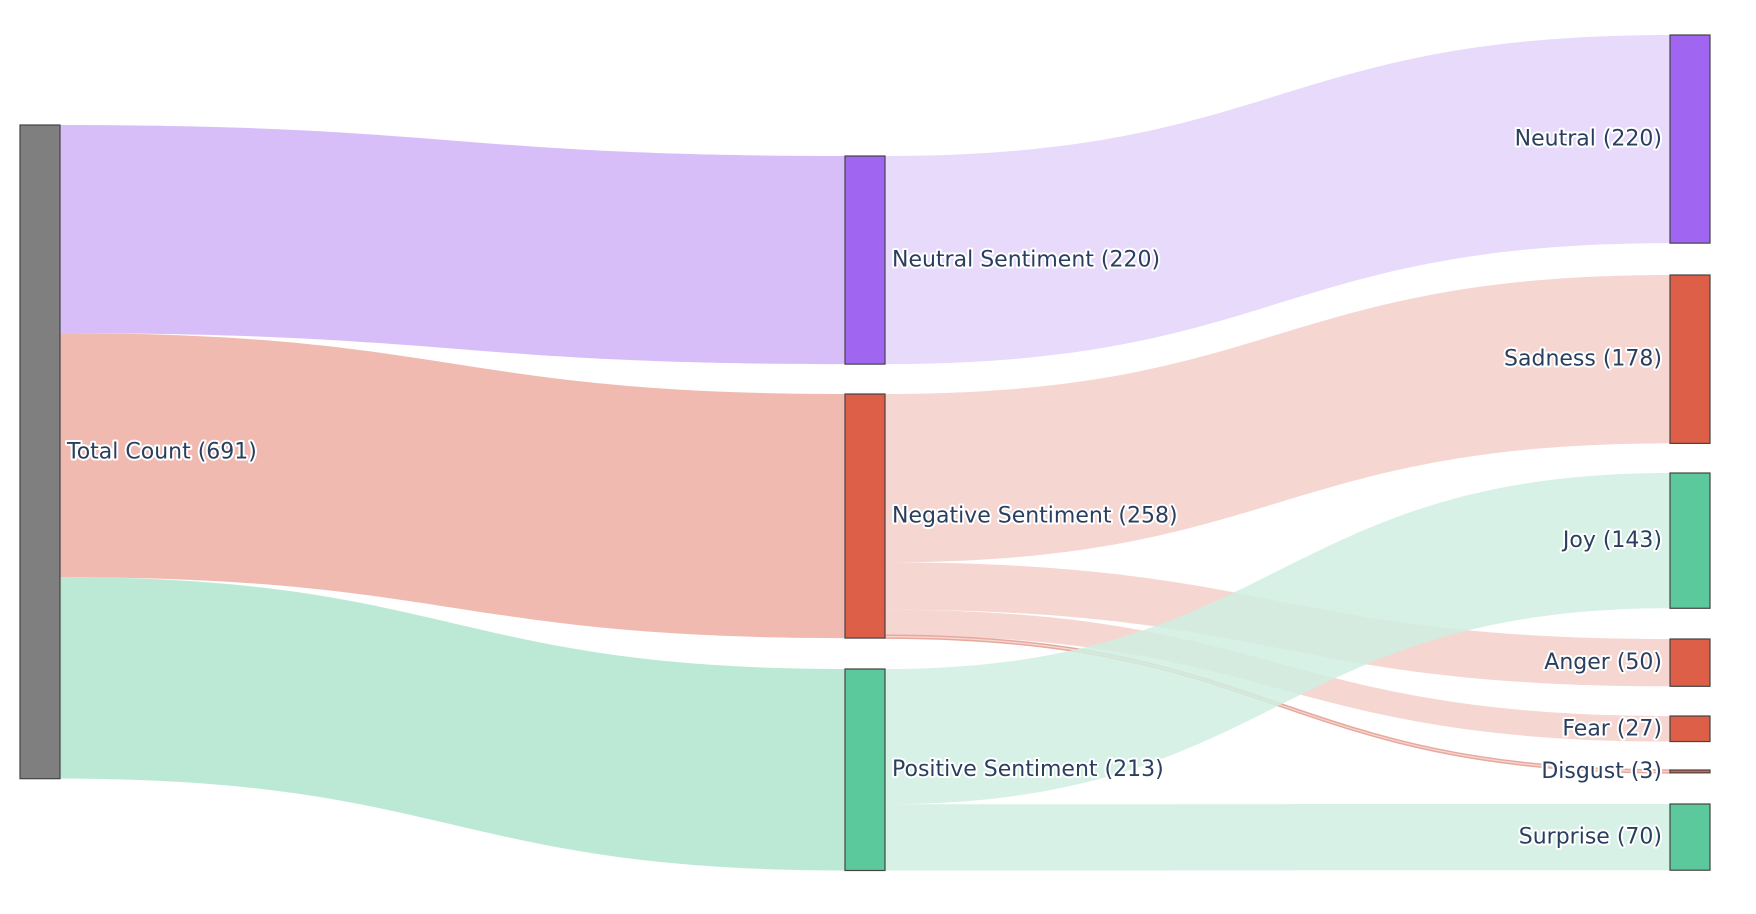 This screenshot has width=1756, height=914. I want to click on node-label-neutral: Neutral (220), so click(1588, 139).